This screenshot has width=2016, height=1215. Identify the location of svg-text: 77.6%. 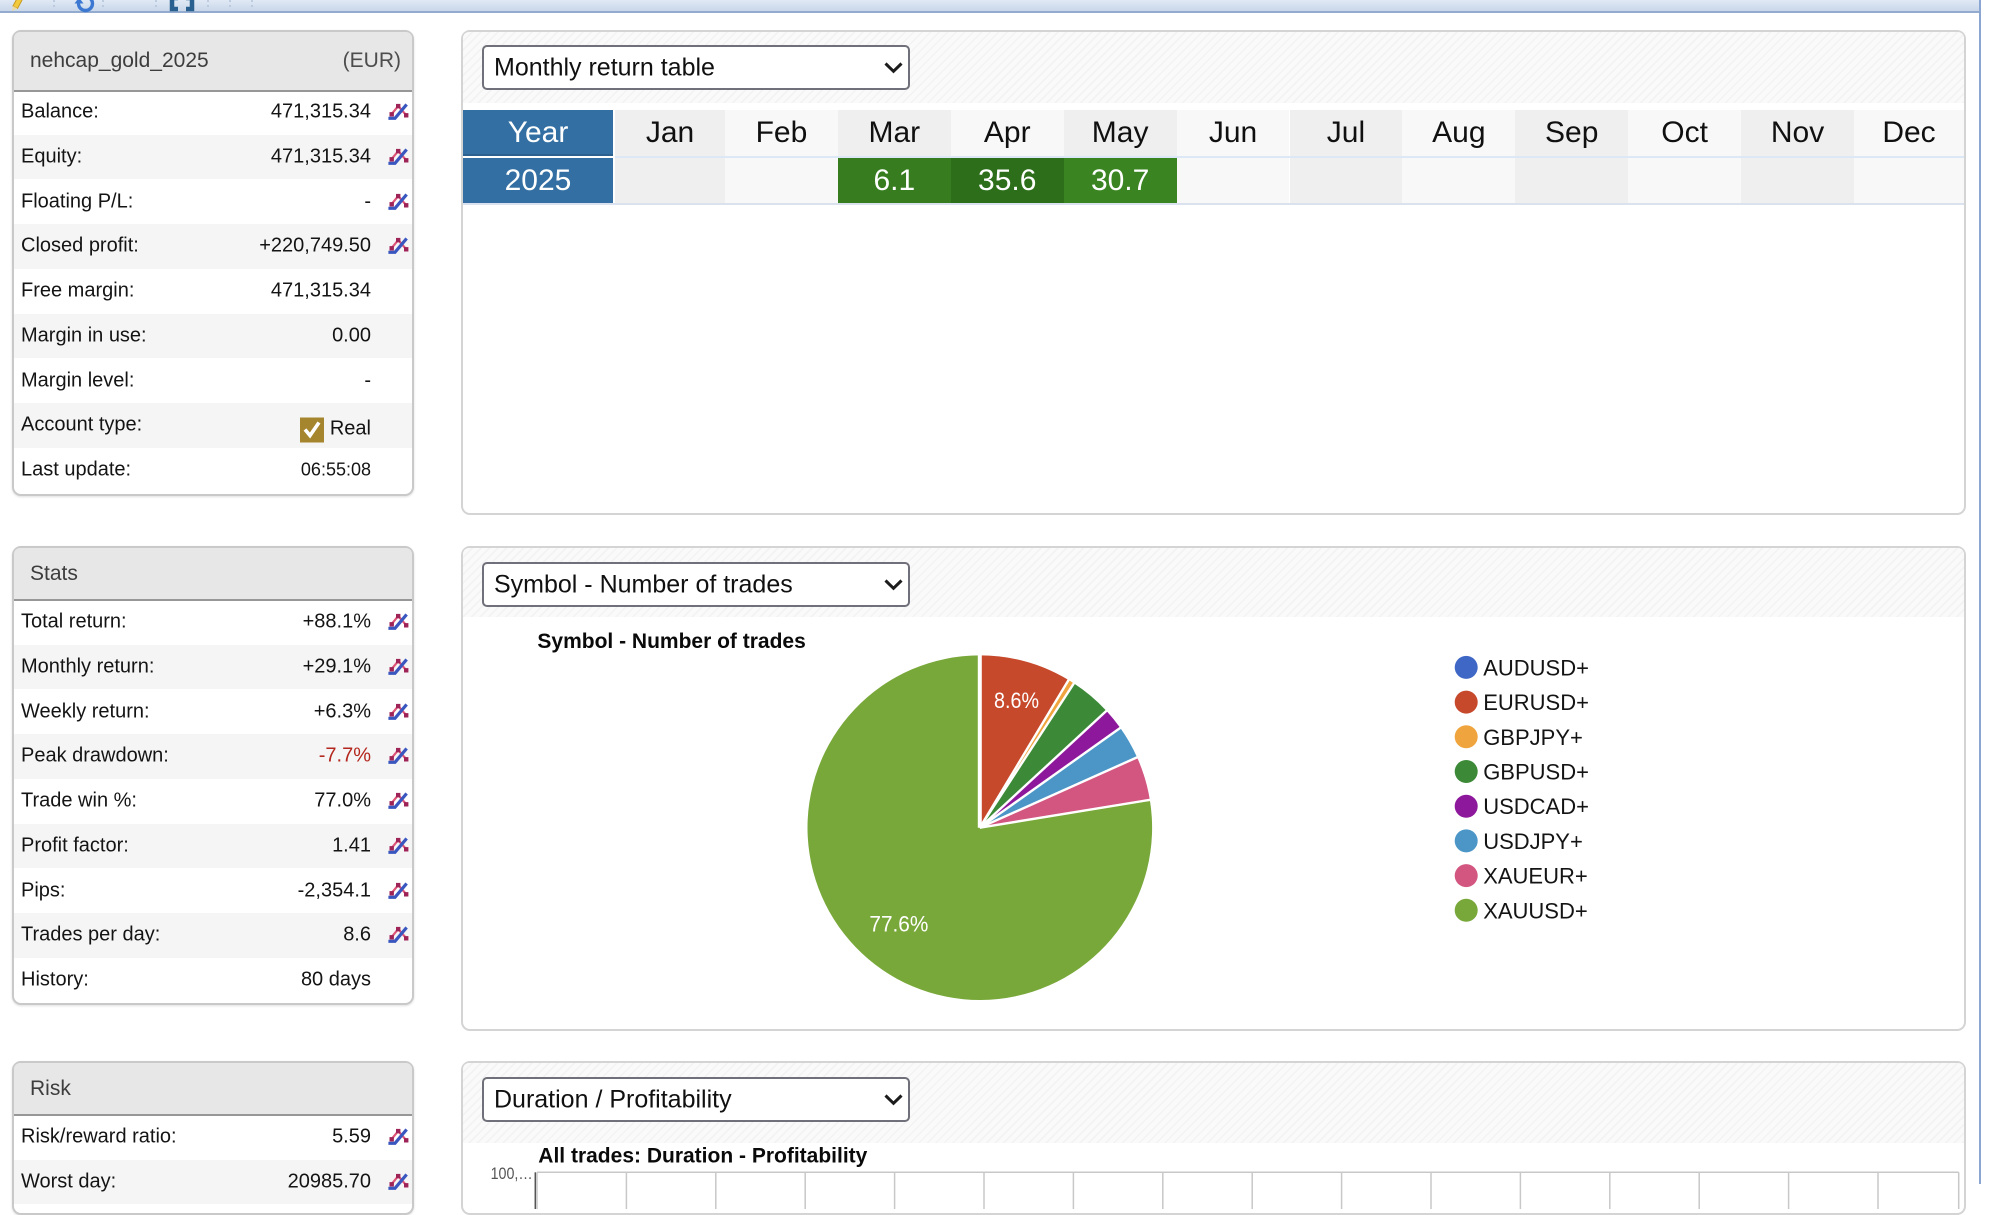
(898, 924).